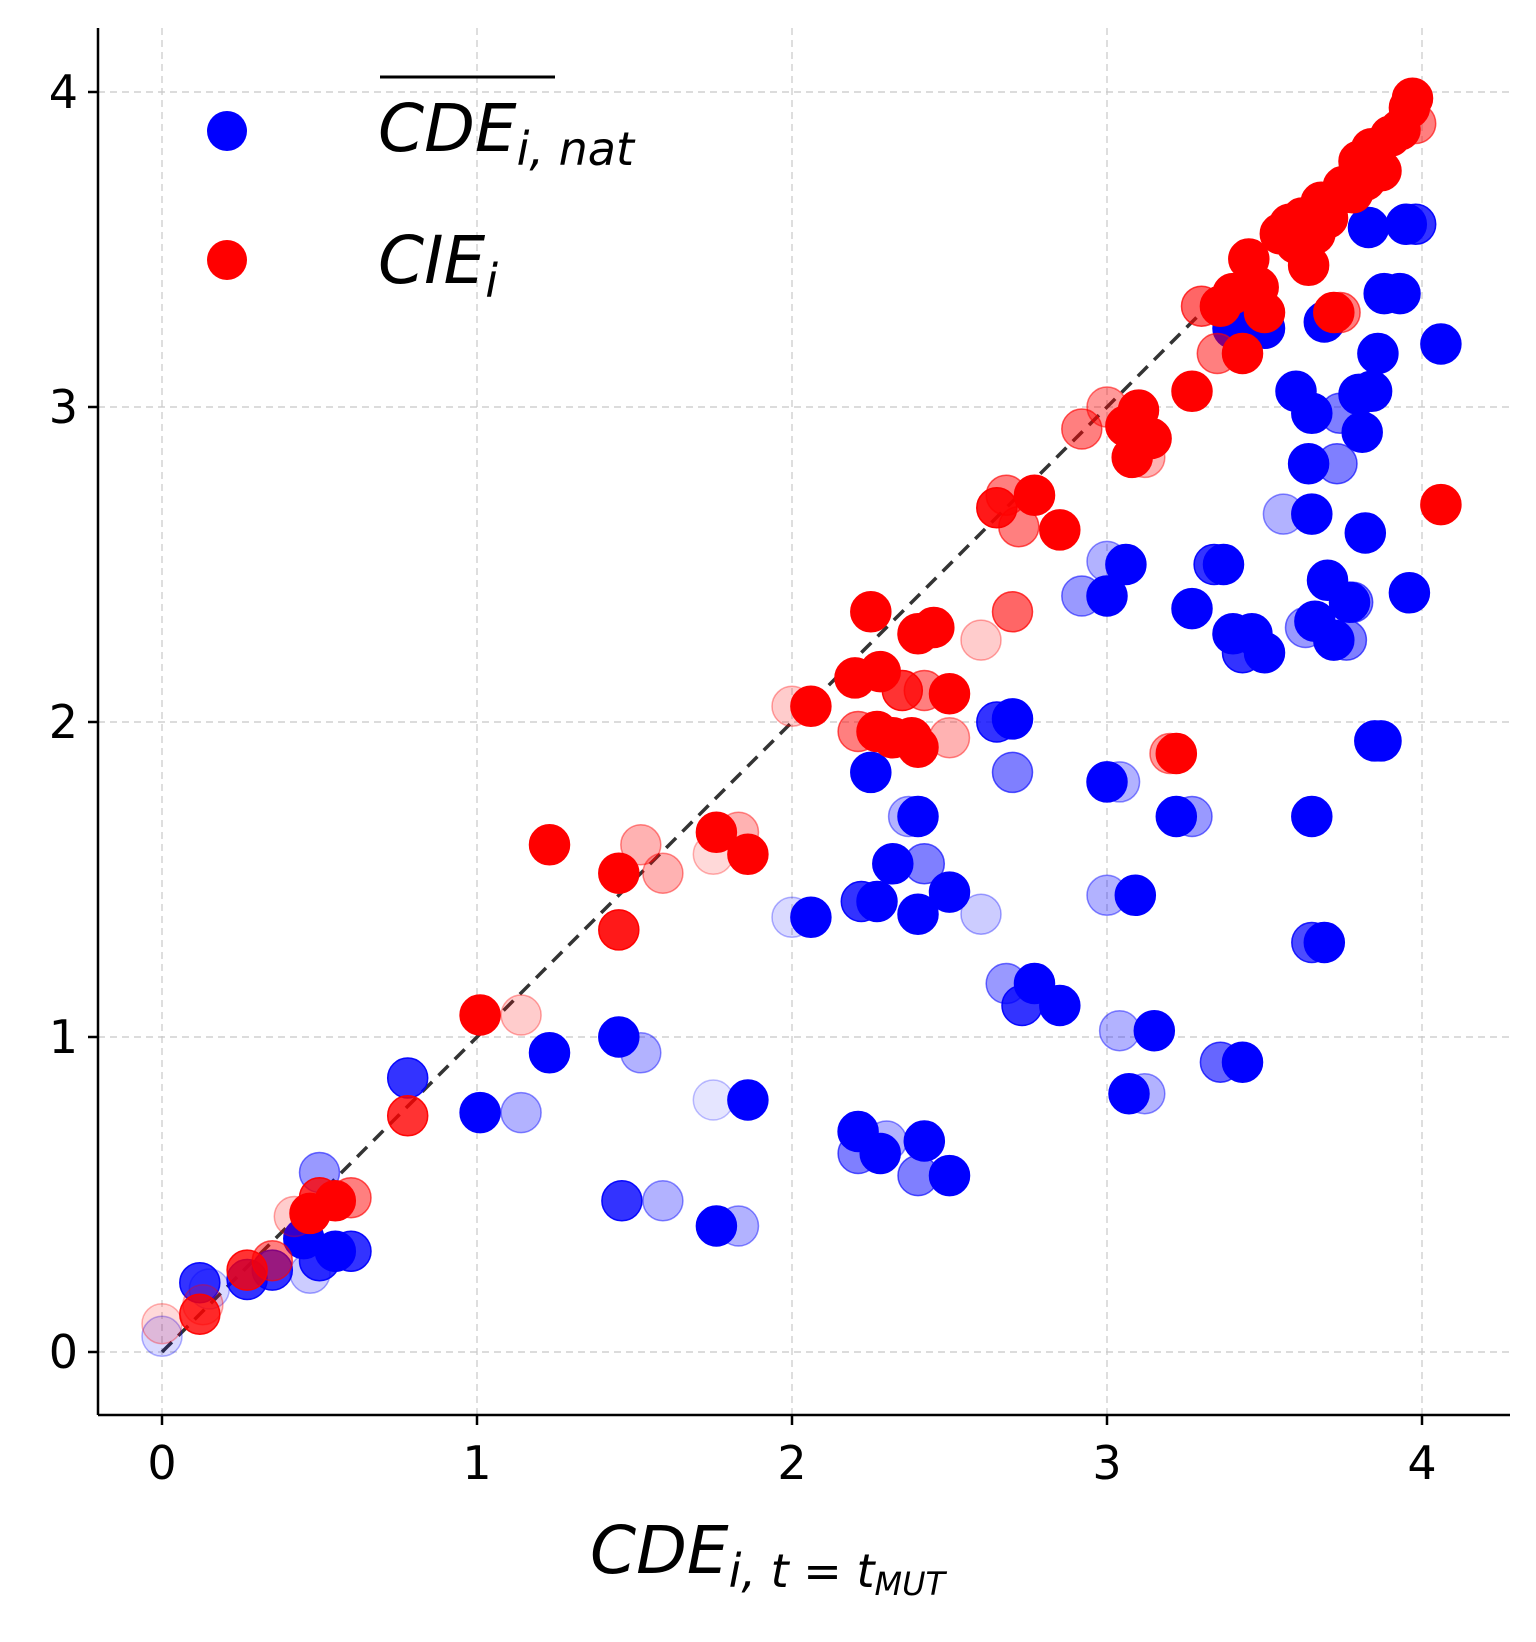  What do you see at coordinates (63, 407) in the screenshot?
I see `y-tick-label: 3` at bounding box center [63, 407].